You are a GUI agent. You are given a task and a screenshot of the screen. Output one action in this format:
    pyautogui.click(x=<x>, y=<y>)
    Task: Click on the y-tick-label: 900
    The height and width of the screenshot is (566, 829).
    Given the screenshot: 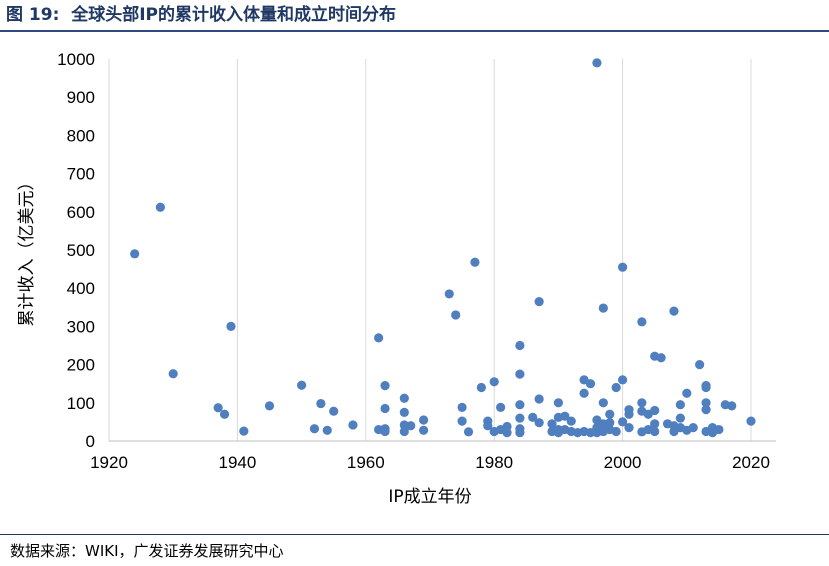 What is the action you would take?
    pyautogui.click(x=81, y=97)
    